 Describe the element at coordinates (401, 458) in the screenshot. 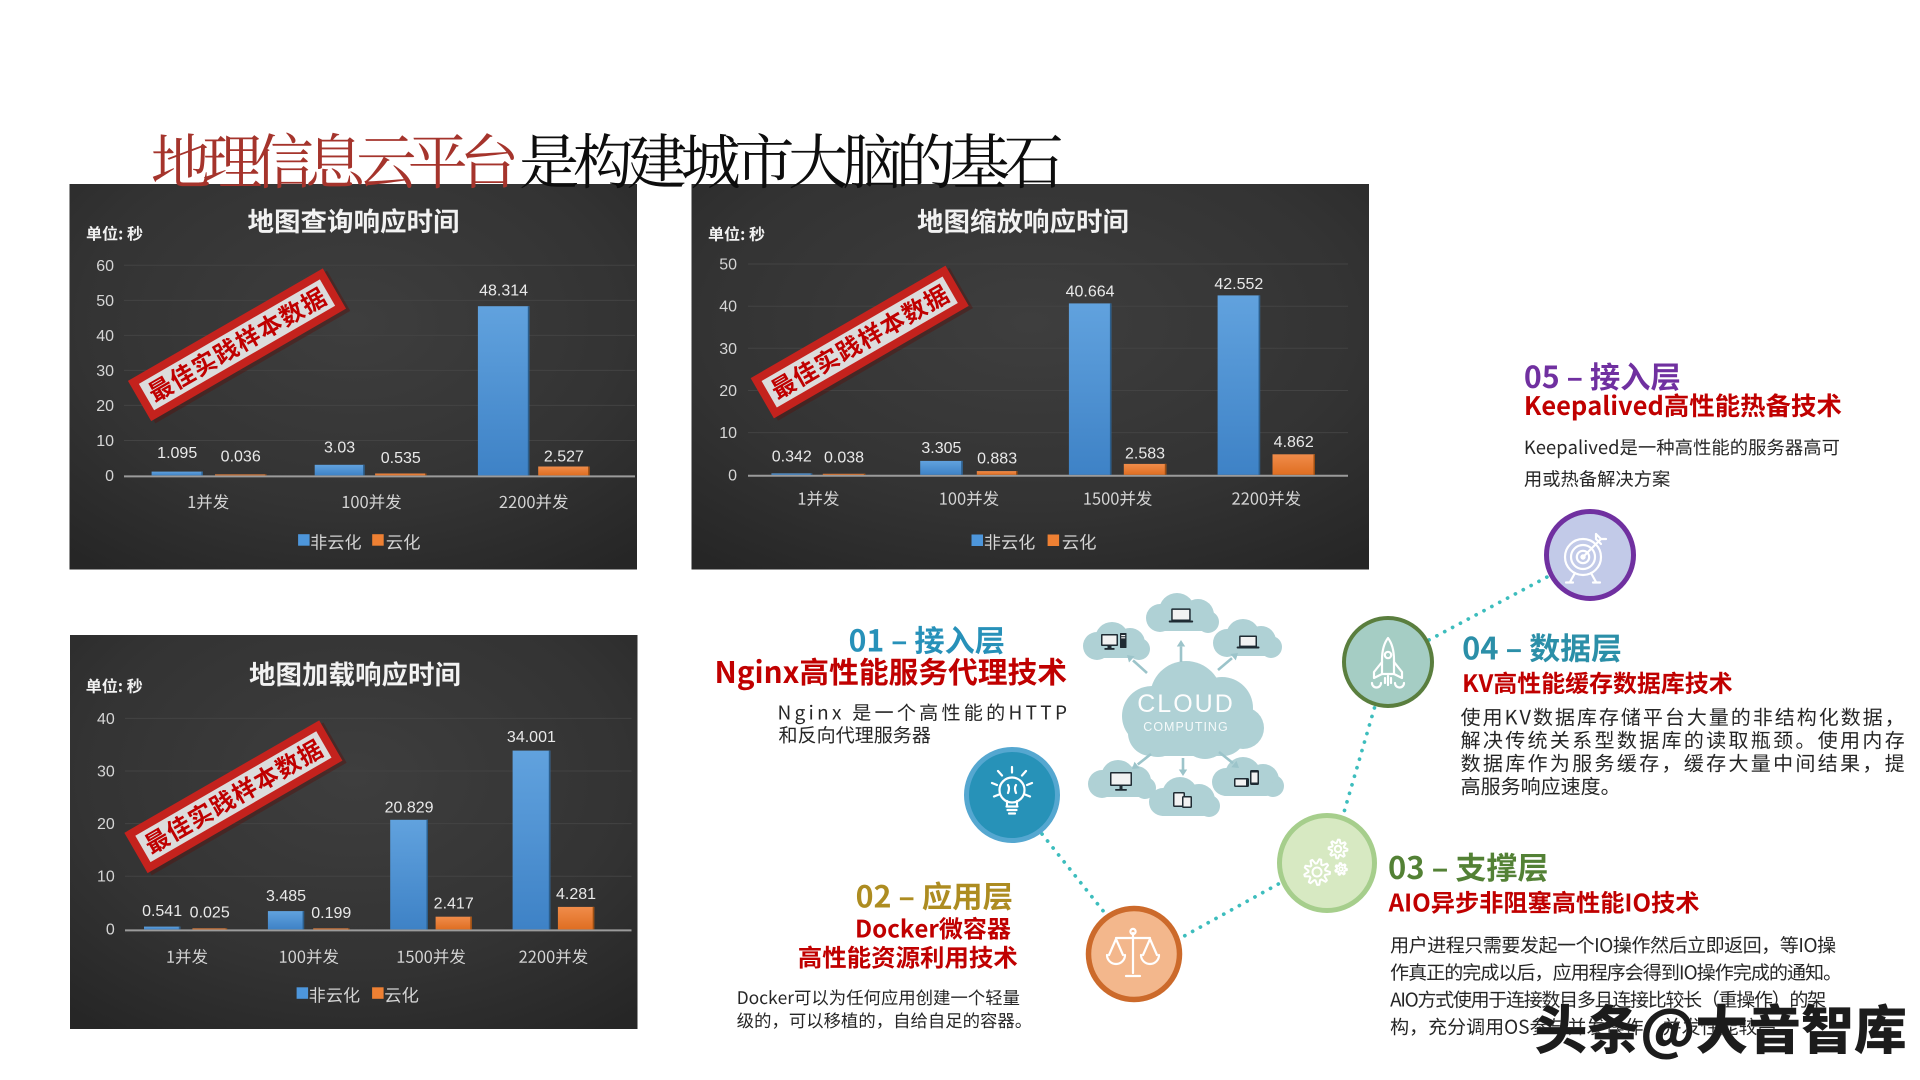

I see `svg-text: 0.535` at that location.